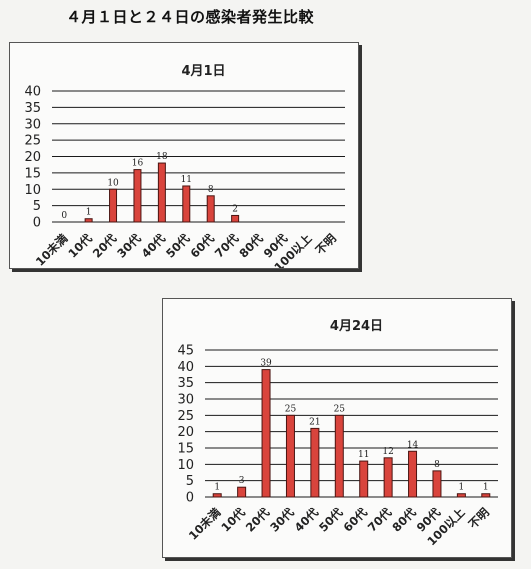  Describe the element at coordinates (314, 422) in the screenshot. I see `data-label: 21` at that location.